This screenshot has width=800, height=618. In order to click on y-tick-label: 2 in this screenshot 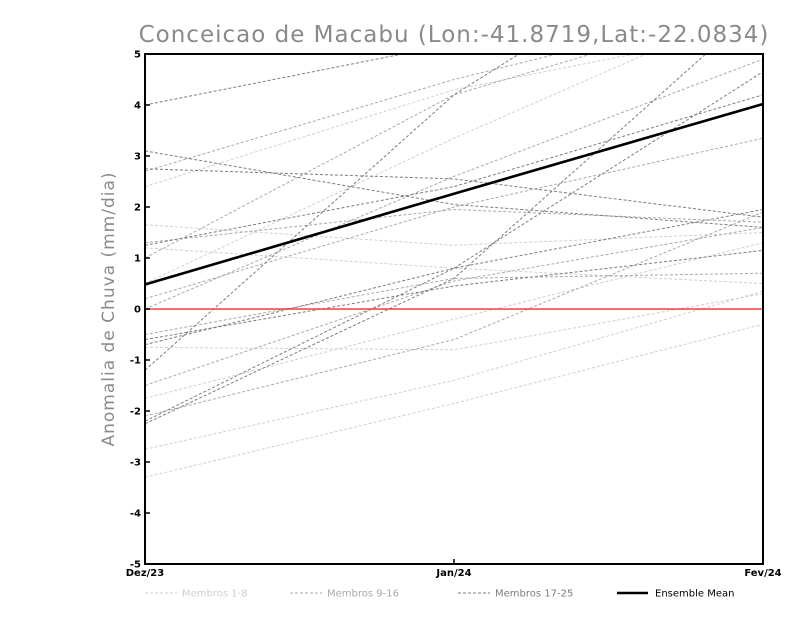, I will do `click(137, 208)`.